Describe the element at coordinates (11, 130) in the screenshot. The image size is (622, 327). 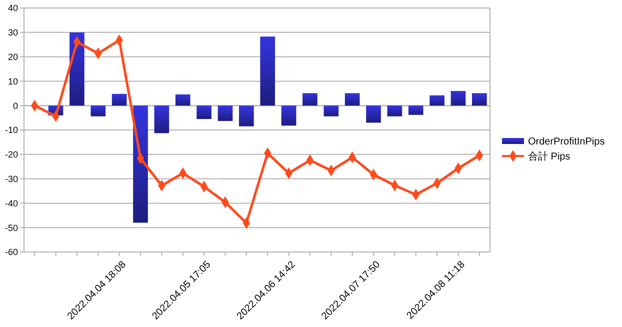
I see `y-tick-label: -10` at that location.